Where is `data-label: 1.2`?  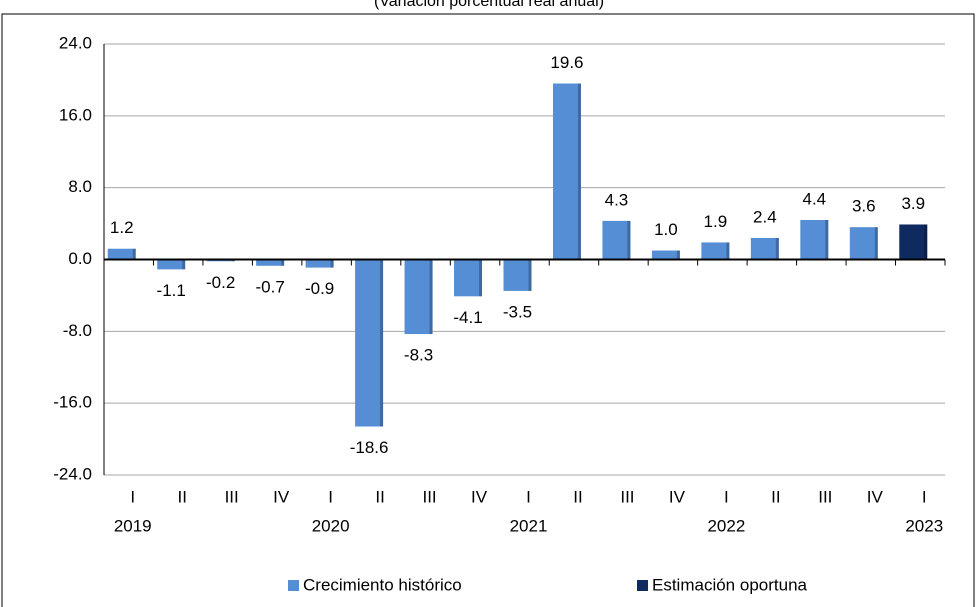 data-label: 1.2 is located at coordinates (122, 227).